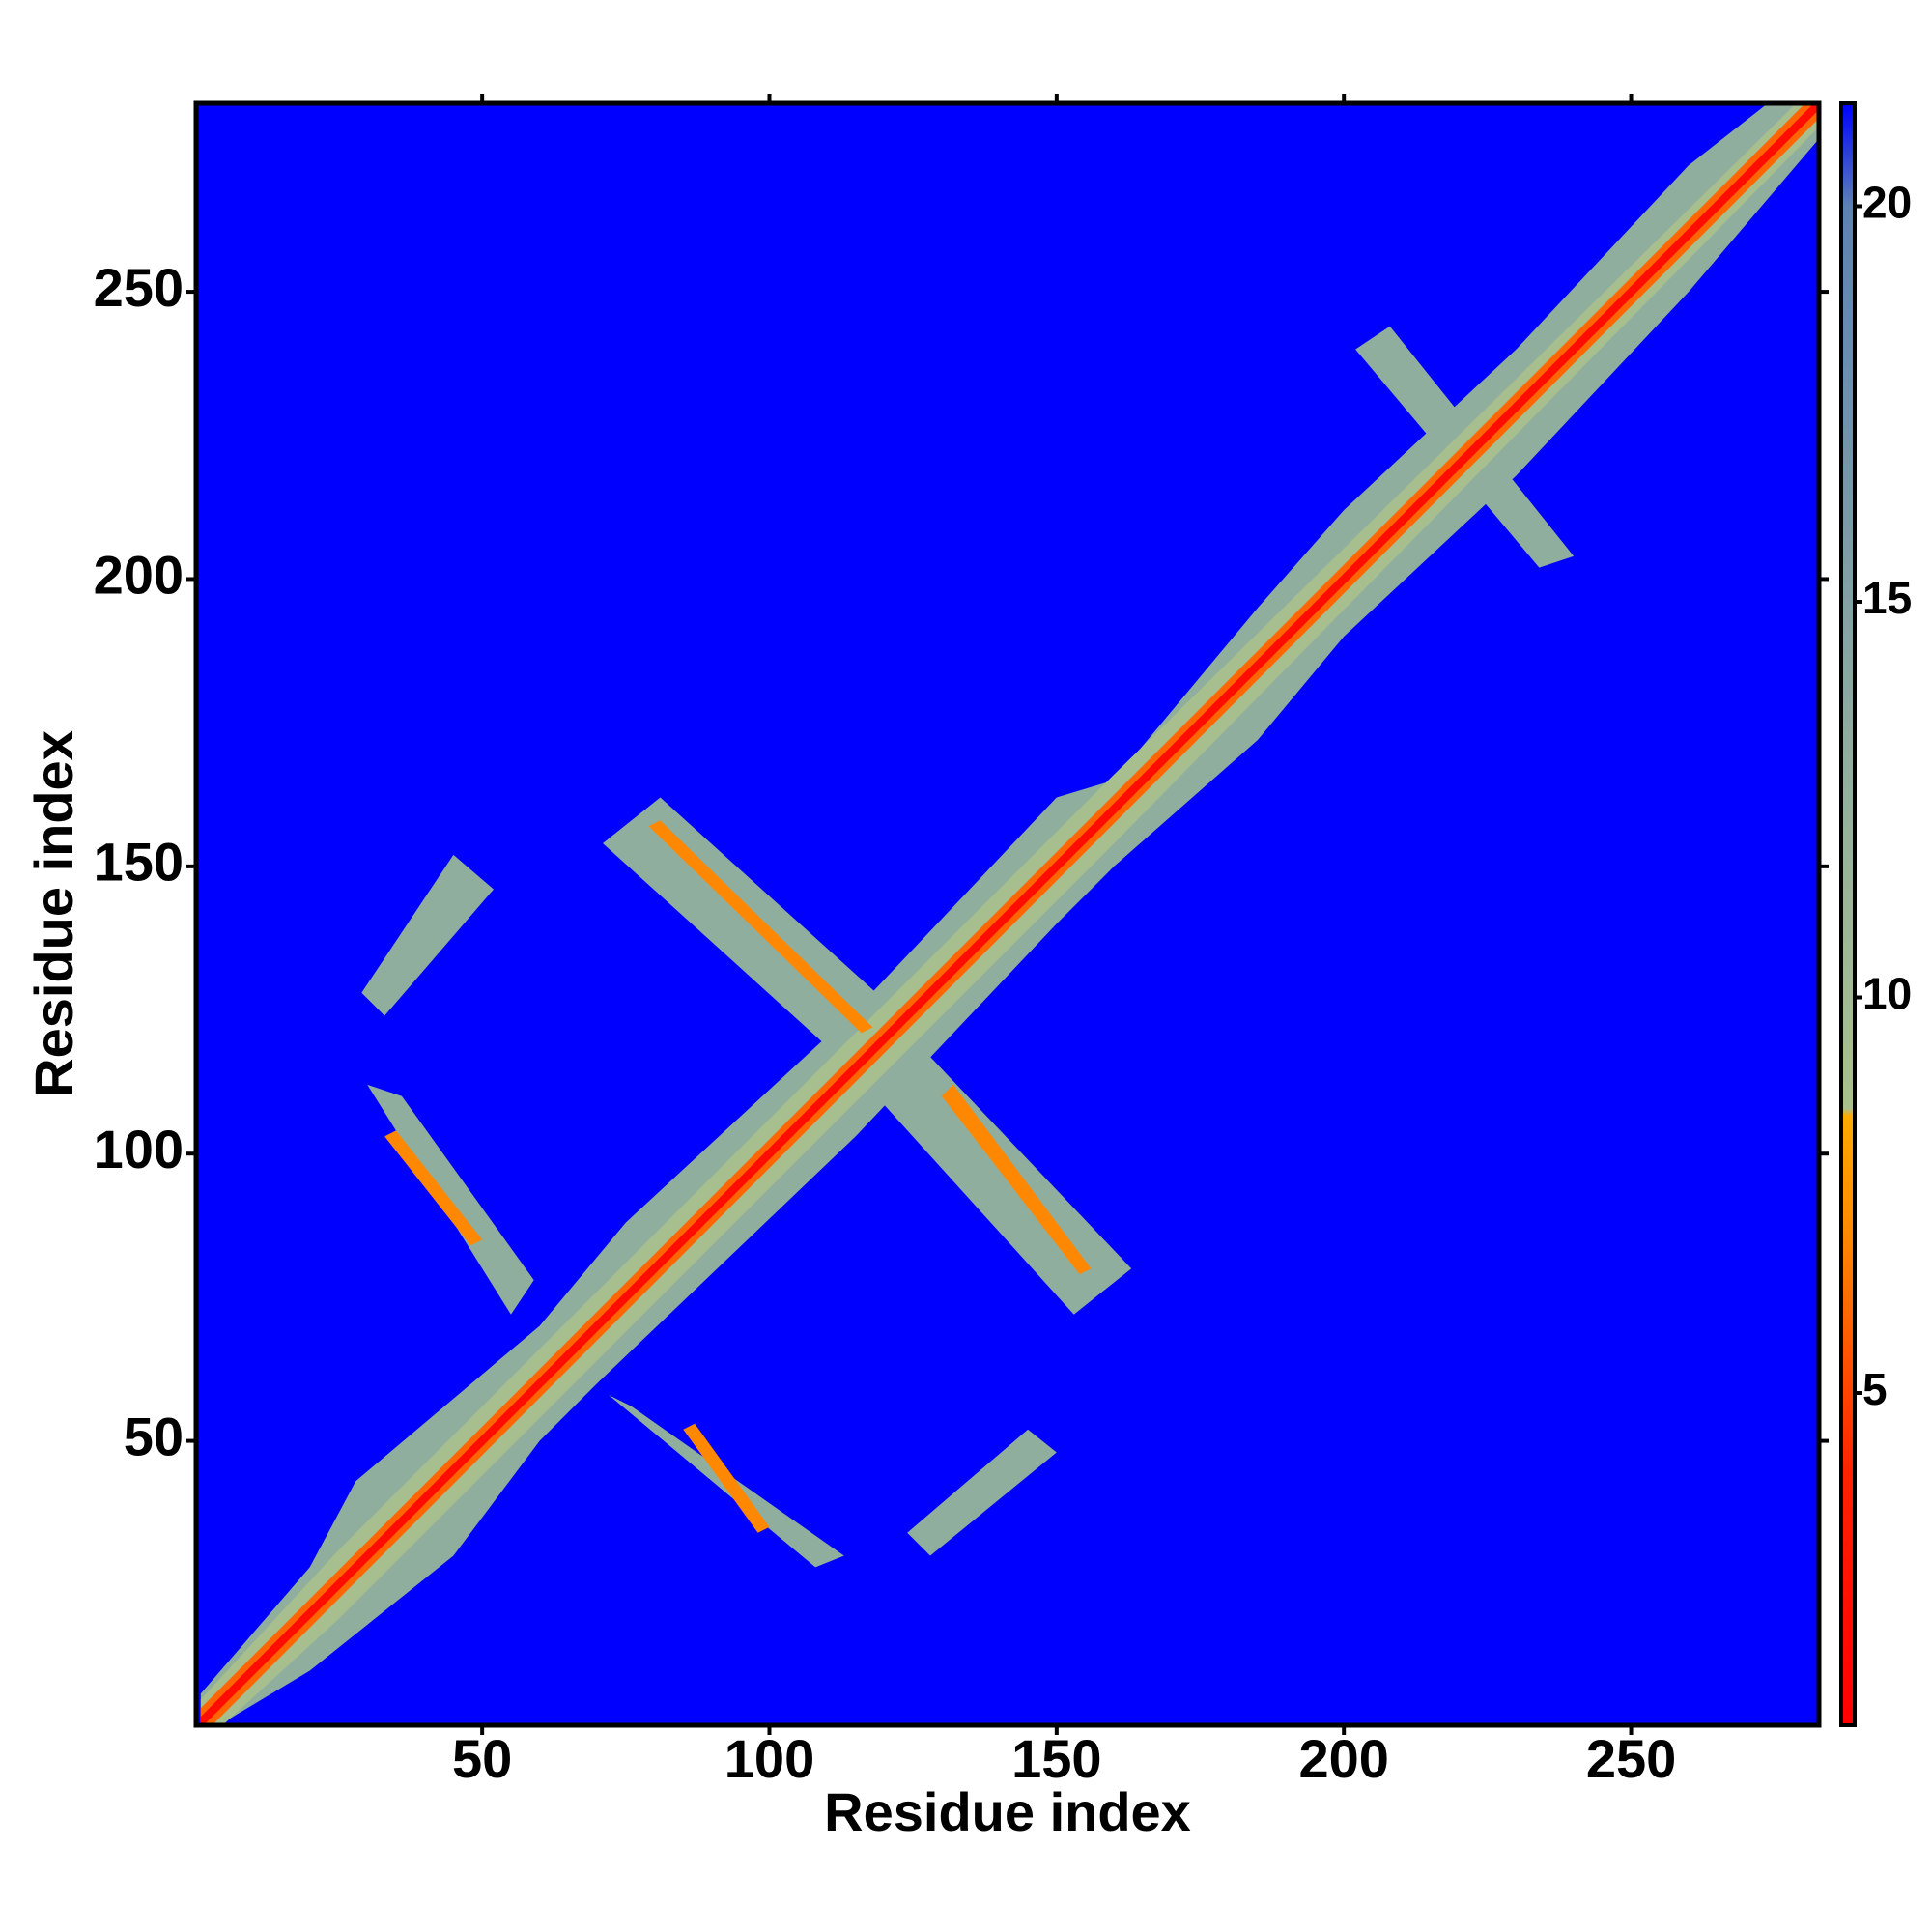 The width and height of the screenshot is (1932, 1932). I want to click on y-tick-label: 100, so click(139, 1149).